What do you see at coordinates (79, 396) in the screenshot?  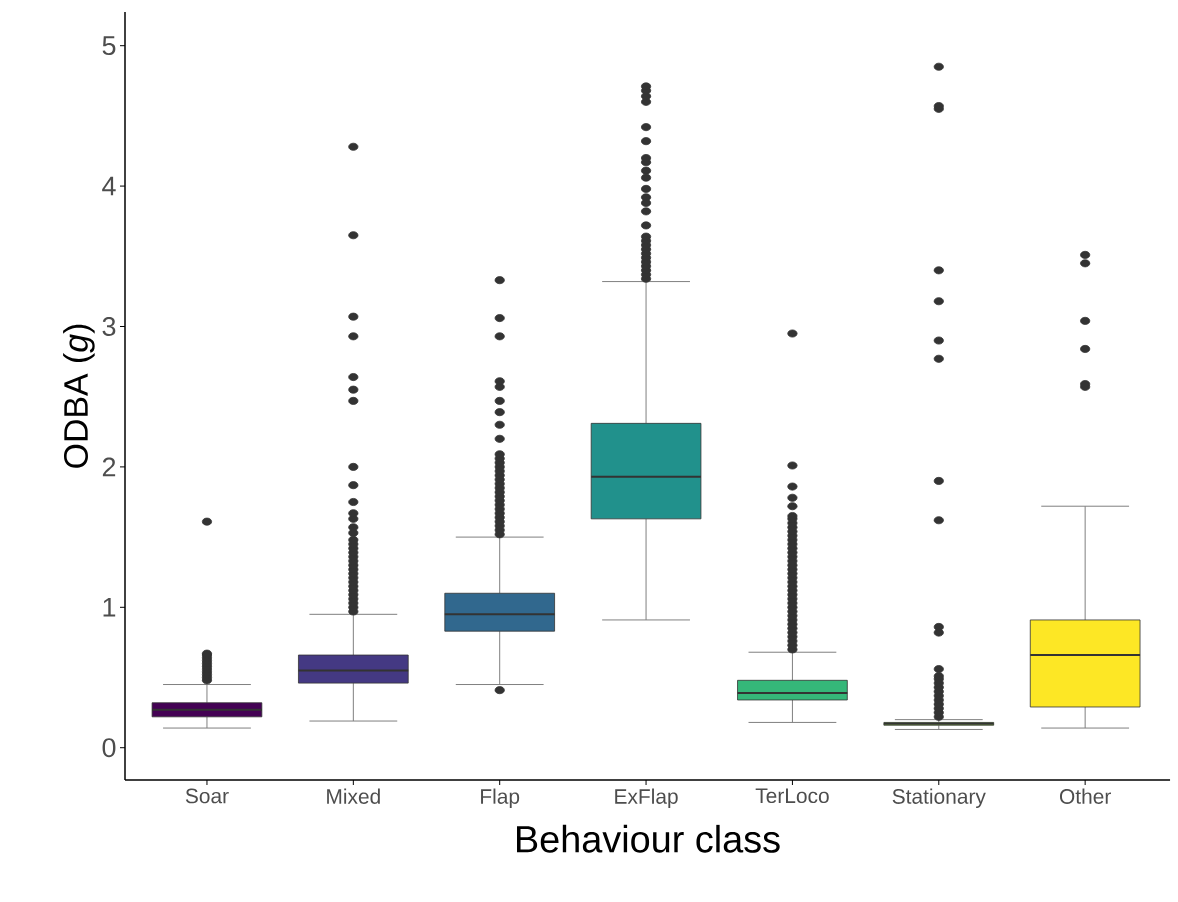 I see `y-axis-title: ODBA (g)` at bounding box center [79, 396].